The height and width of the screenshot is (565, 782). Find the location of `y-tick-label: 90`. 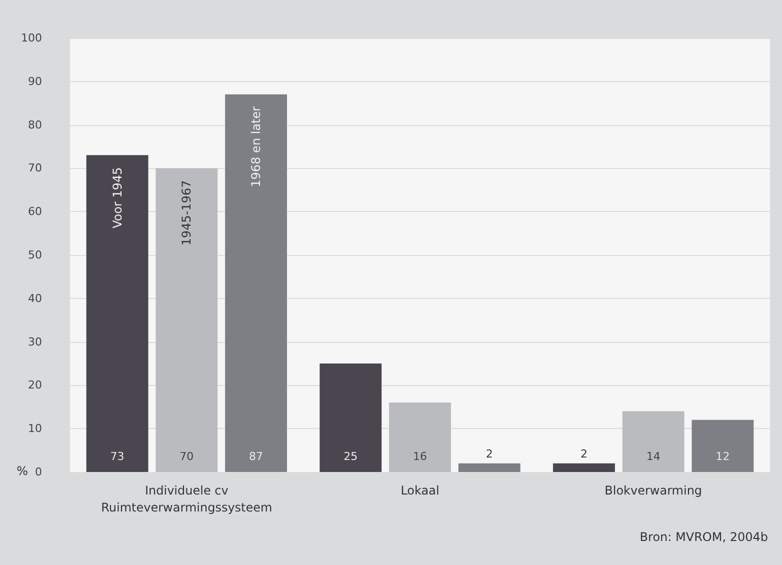

y-tick-label: 90 is located at coordinates (35, 81).